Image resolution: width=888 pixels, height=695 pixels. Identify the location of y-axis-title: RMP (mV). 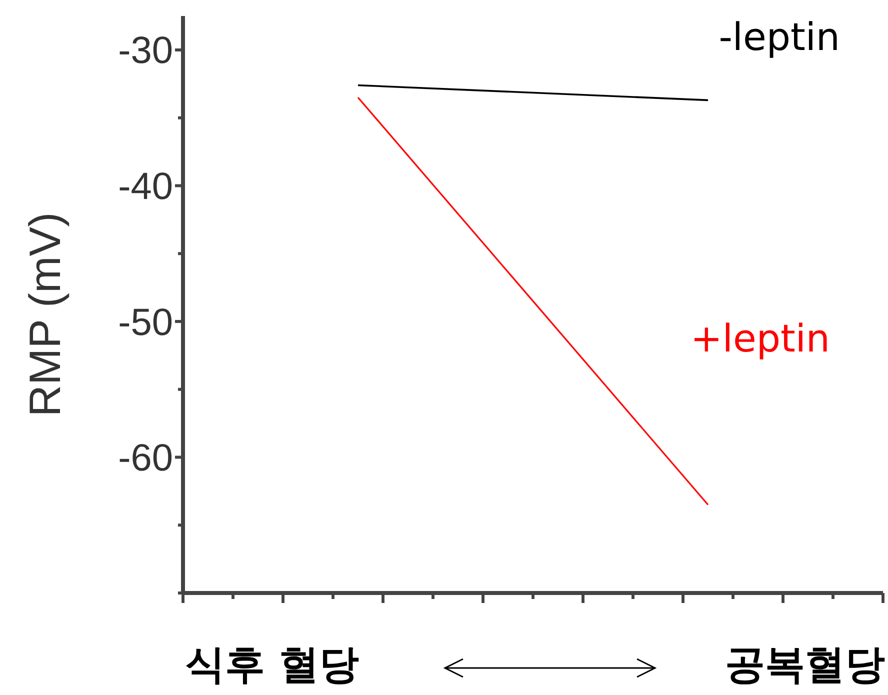
(45, 314).